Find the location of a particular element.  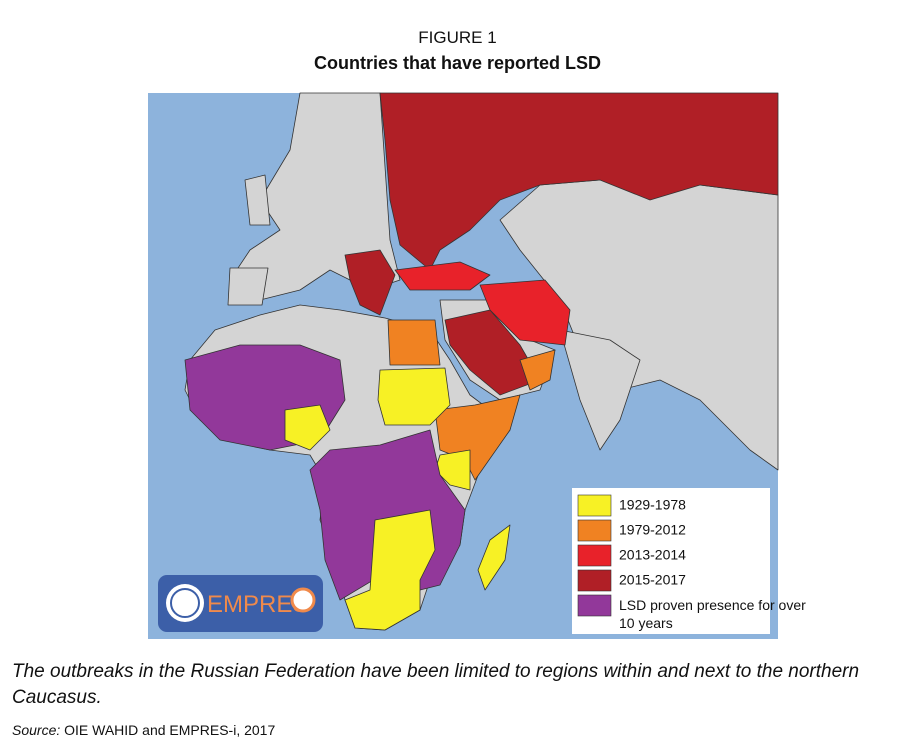

figure-label: FIGURE 1 is located at coordinates (457, 37).